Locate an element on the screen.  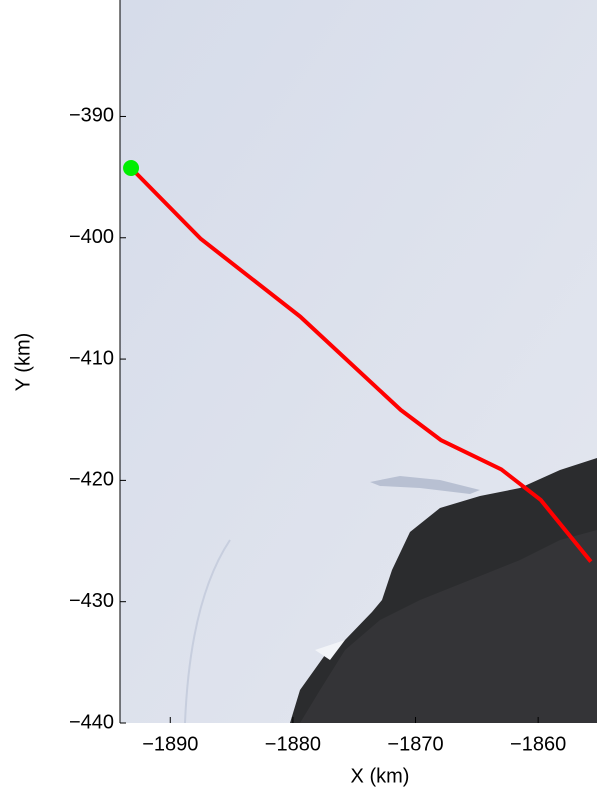
y-tick-label: −430 is located at coordinates (91, 601).